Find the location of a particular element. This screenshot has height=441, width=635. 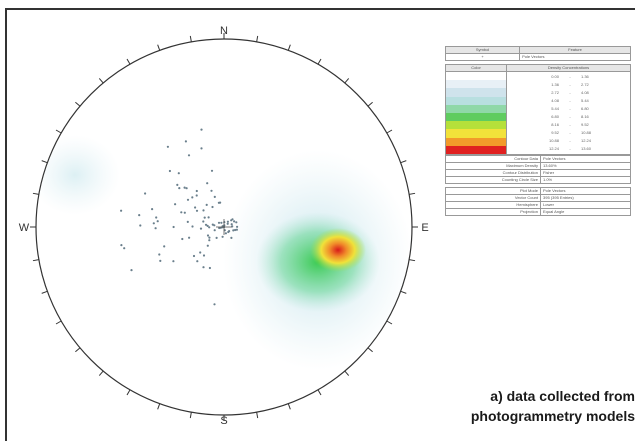

legend-bin-row: 12.24 - 13.60 is located at coordinates (568, 149).